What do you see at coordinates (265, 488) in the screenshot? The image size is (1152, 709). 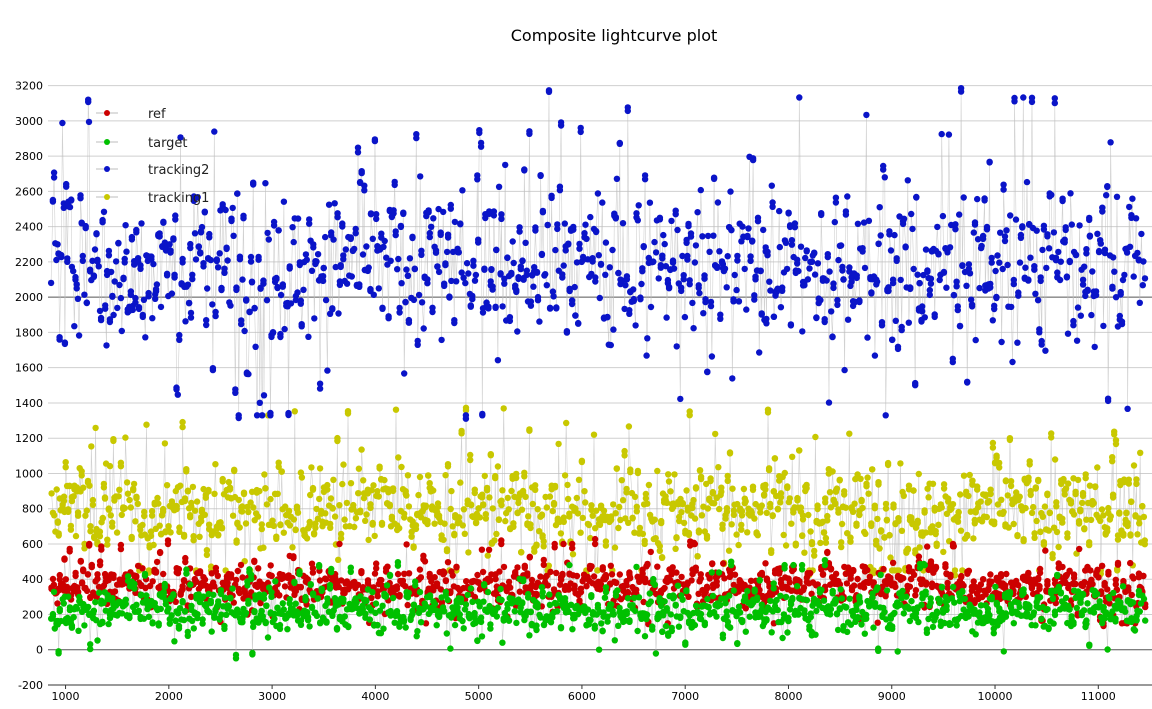 I see `point-tracking1-176b` at bounding box center [265, 488].